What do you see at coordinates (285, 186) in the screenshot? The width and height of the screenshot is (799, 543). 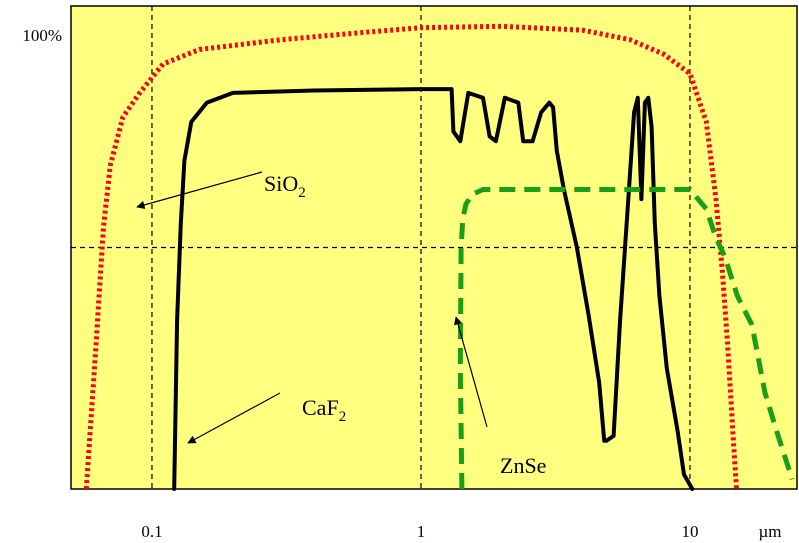 I see `annotation-label-sio2: SiO2` at bounding box center [285, 186].